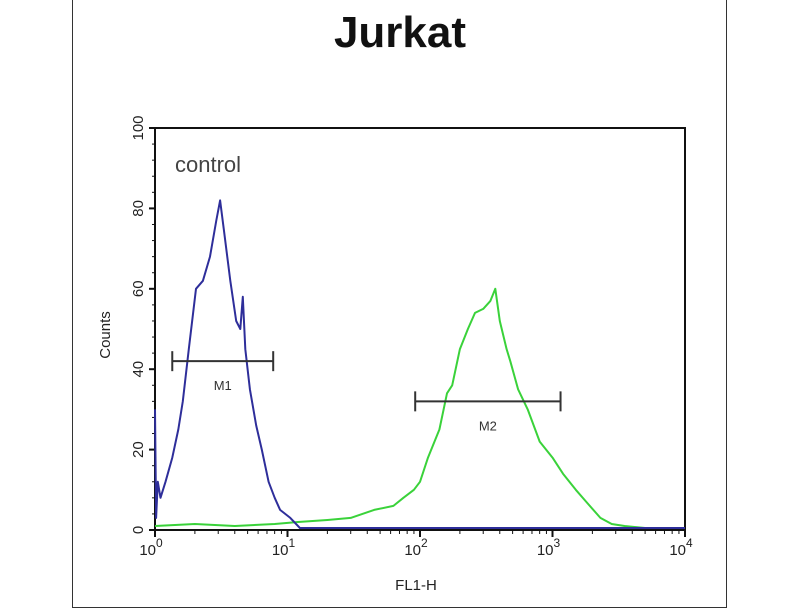  I want to click on x-tick-label: 10⁴, so click(681, 547).